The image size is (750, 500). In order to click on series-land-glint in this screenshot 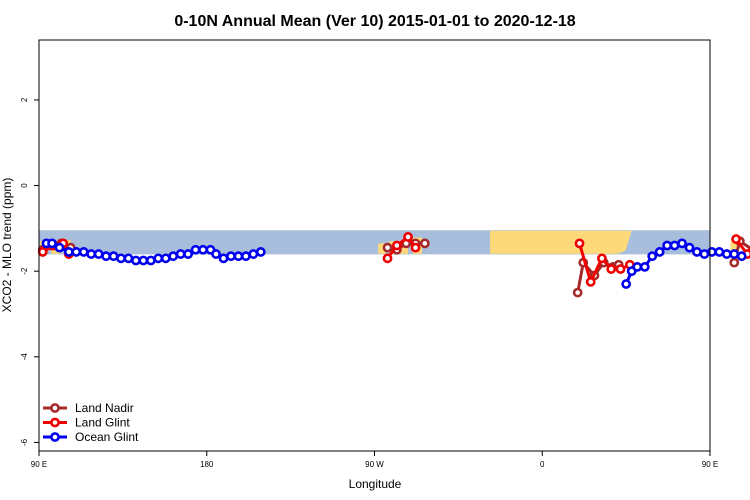, I will do `click(393, 259)`.